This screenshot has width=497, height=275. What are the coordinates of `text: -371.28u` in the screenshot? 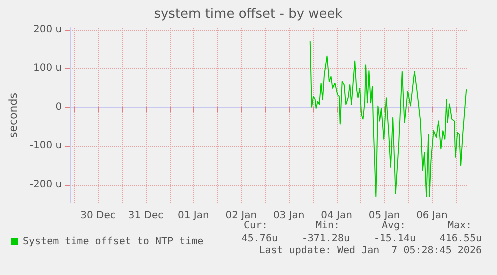 It's located at (326, 239).